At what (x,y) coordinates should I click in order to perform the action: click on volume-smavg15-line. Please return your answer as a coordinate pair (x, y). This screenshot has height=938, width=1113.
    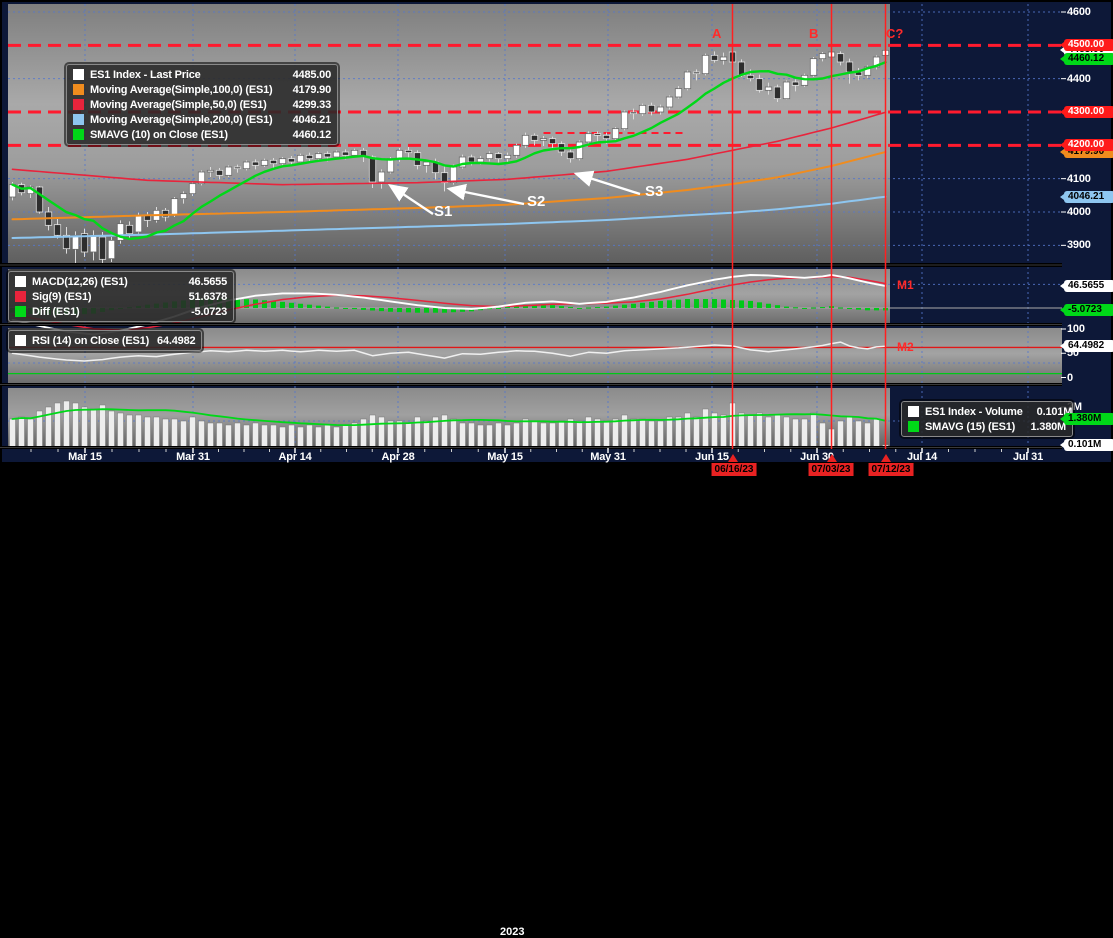
    Looking at the image, I should click on (449, 417).